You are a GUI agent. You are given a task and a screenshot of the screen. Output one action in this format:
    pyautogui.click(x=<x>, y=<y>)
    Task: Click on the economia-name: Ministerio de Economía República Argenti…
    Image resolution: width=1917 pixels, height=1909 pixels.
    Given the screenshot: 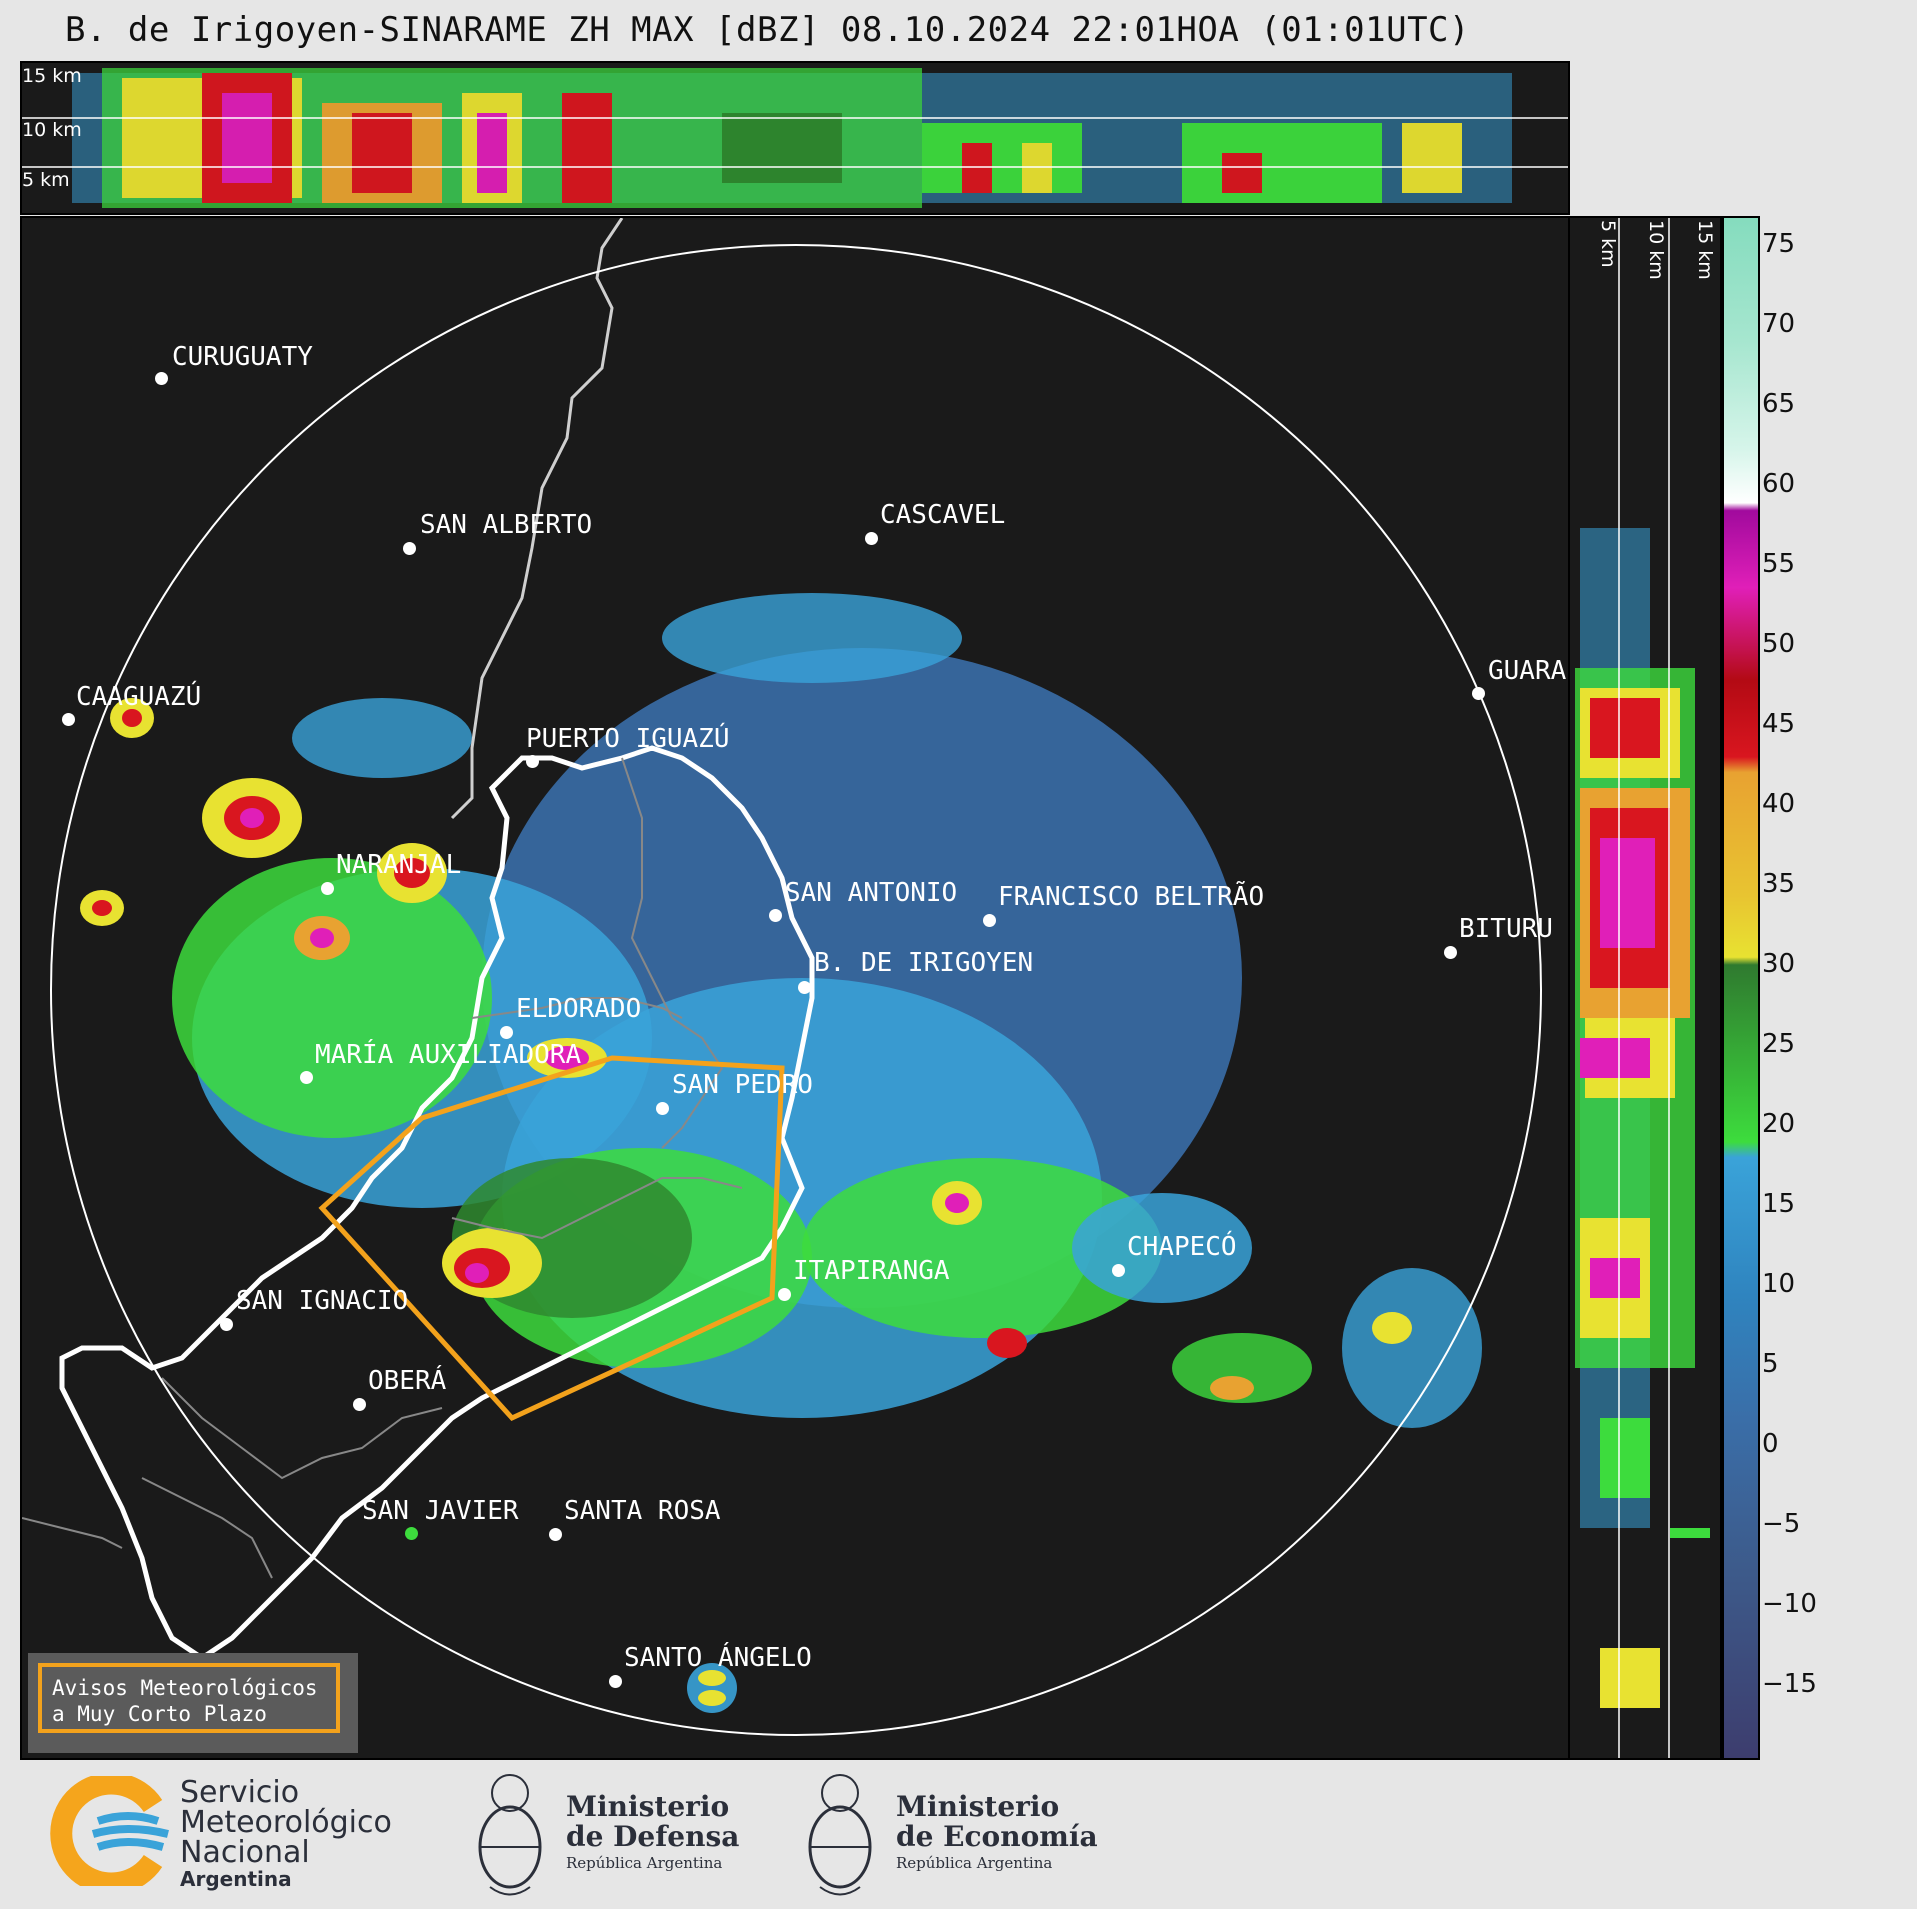 What is the action you would take?
    pyautogui.click(x=997, y=1833)
    